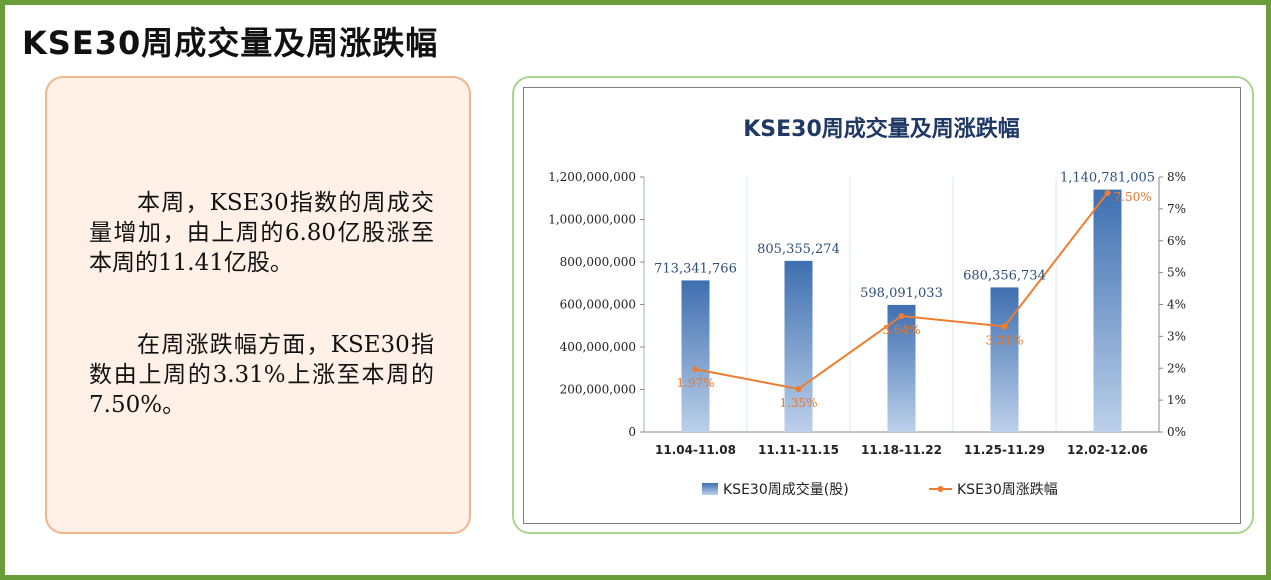 The image size is (1271, 580). What do you see at coordinates (710, 489) in the screenshot?
I see `legend-bar-swatch` at bounding box center [710, 489].